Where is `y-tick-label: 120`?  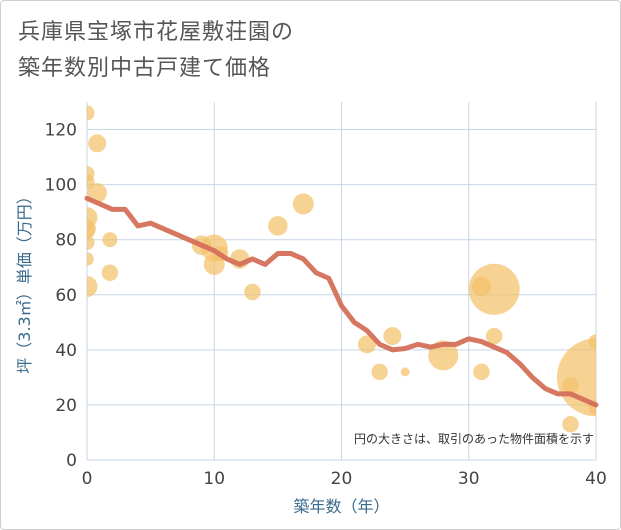 y-tick-label: 120 is located at coordinates (61, 131).